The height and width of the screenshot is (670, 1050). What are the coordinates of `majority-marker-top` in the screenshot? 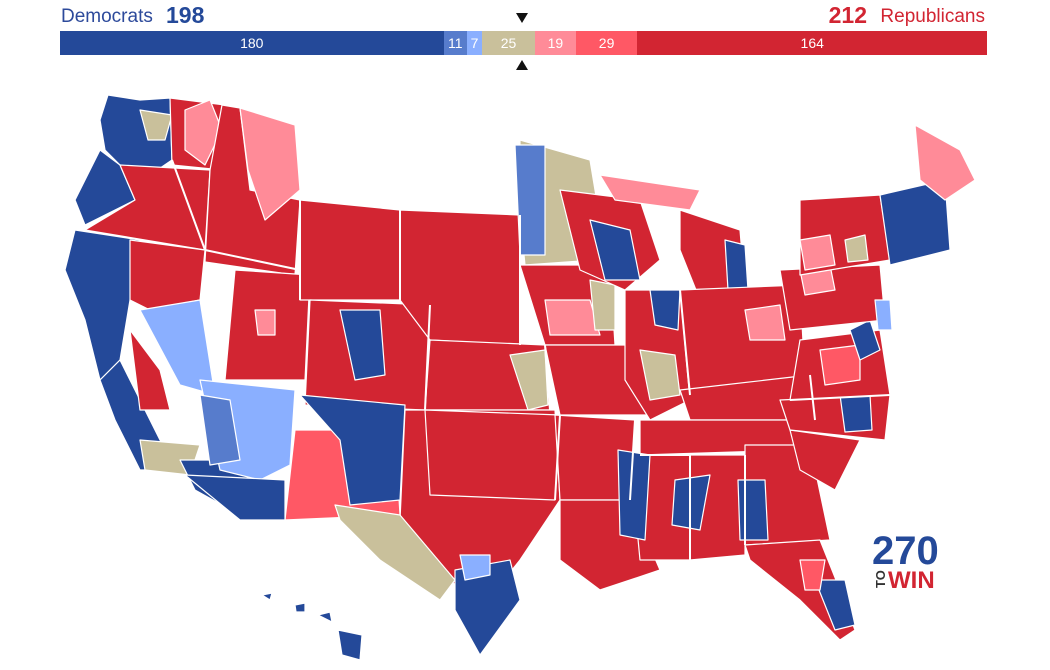 It's located at (522, 18).